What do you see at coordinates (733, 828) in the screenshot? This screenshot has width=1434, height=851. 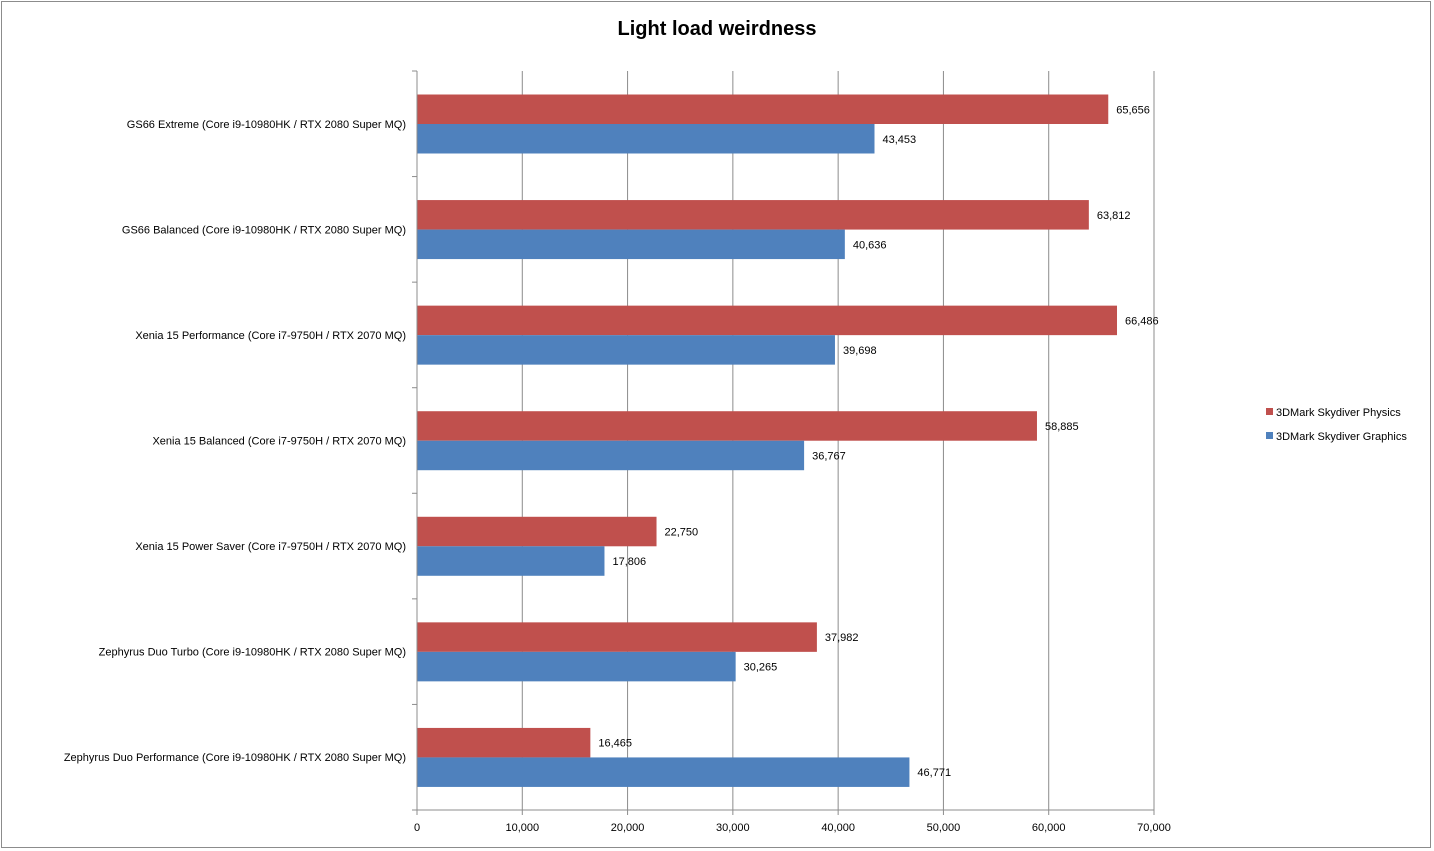 I see `x-tick-label: 30,000` at bounding box center [733, 828].